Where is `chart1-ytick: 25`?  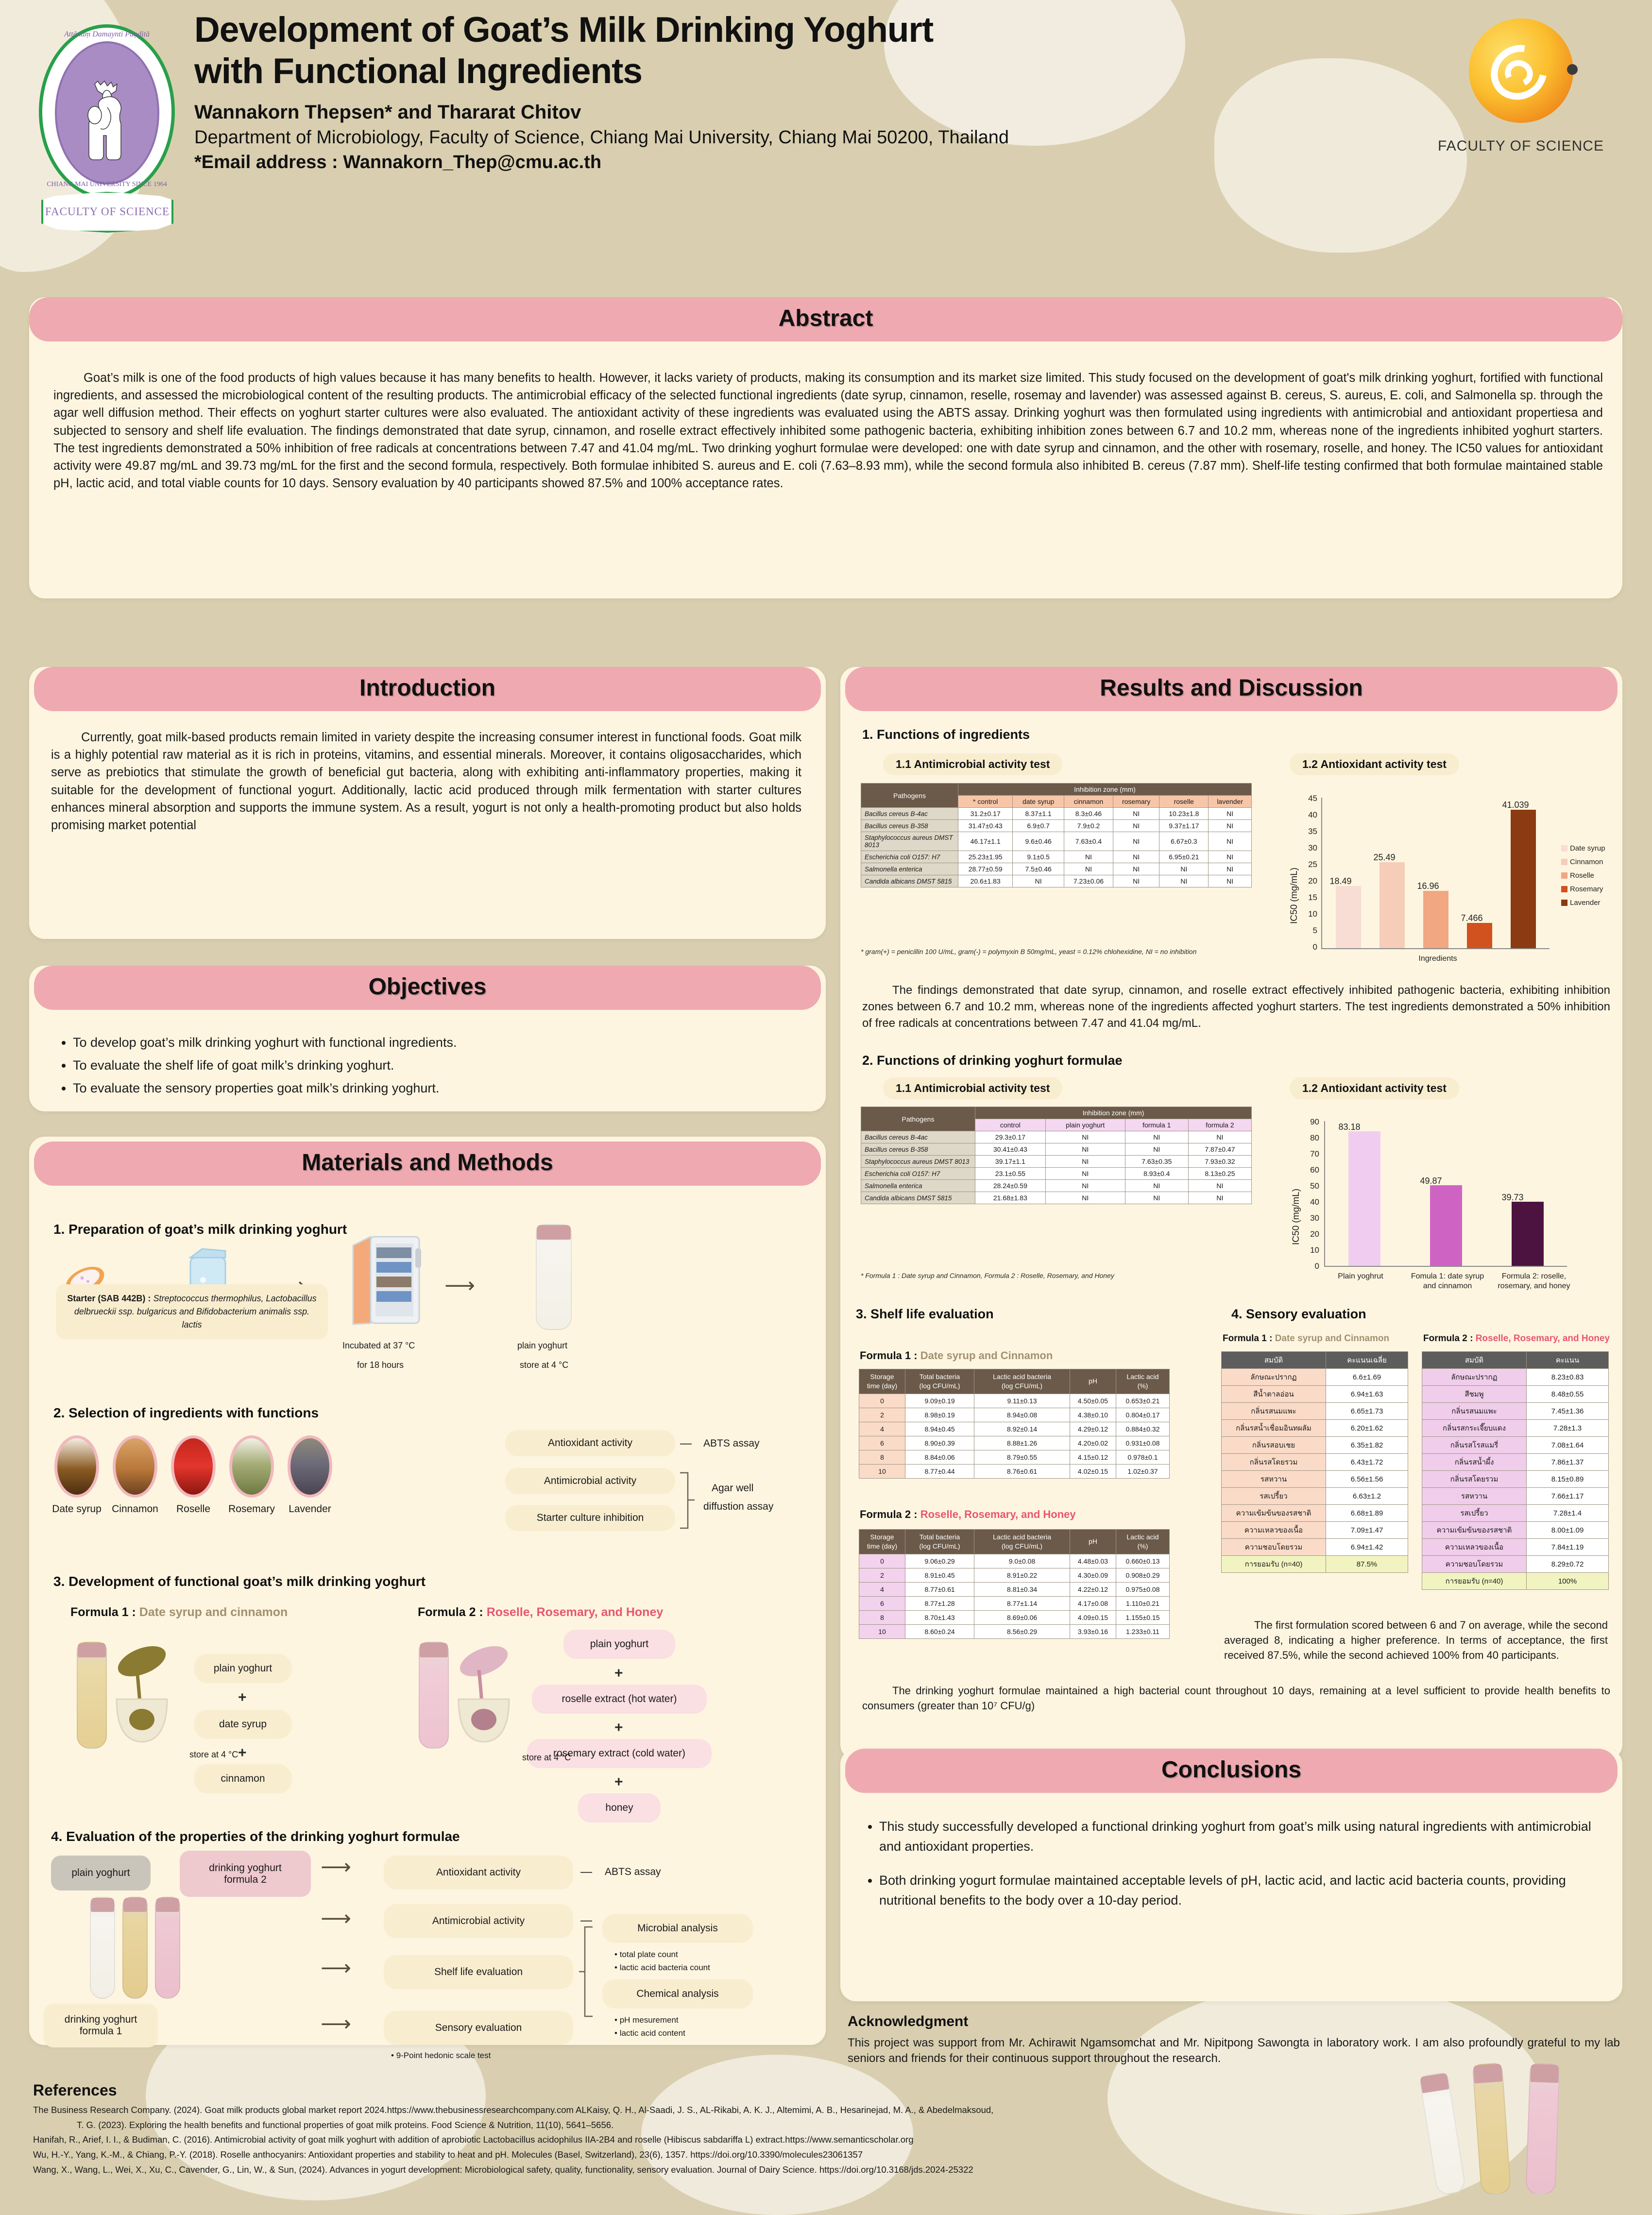 chart1-ytick: 25 is located at coordinates (1312, 864).